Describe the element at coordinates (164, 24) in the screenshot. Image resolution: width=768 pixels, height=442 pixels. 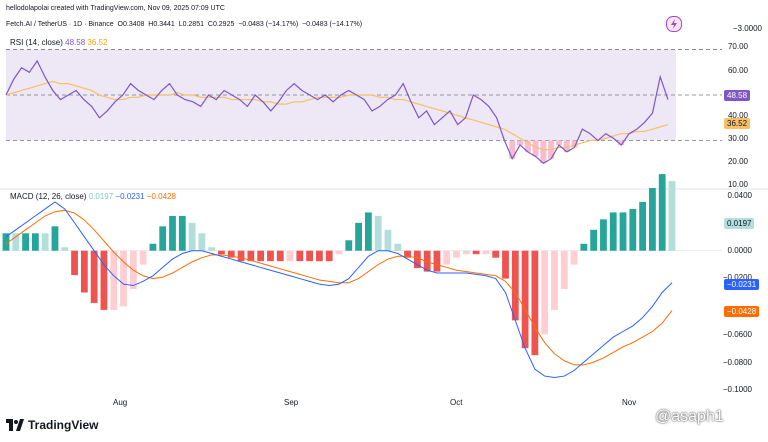
I see `high-value: 0.3441` at that location.